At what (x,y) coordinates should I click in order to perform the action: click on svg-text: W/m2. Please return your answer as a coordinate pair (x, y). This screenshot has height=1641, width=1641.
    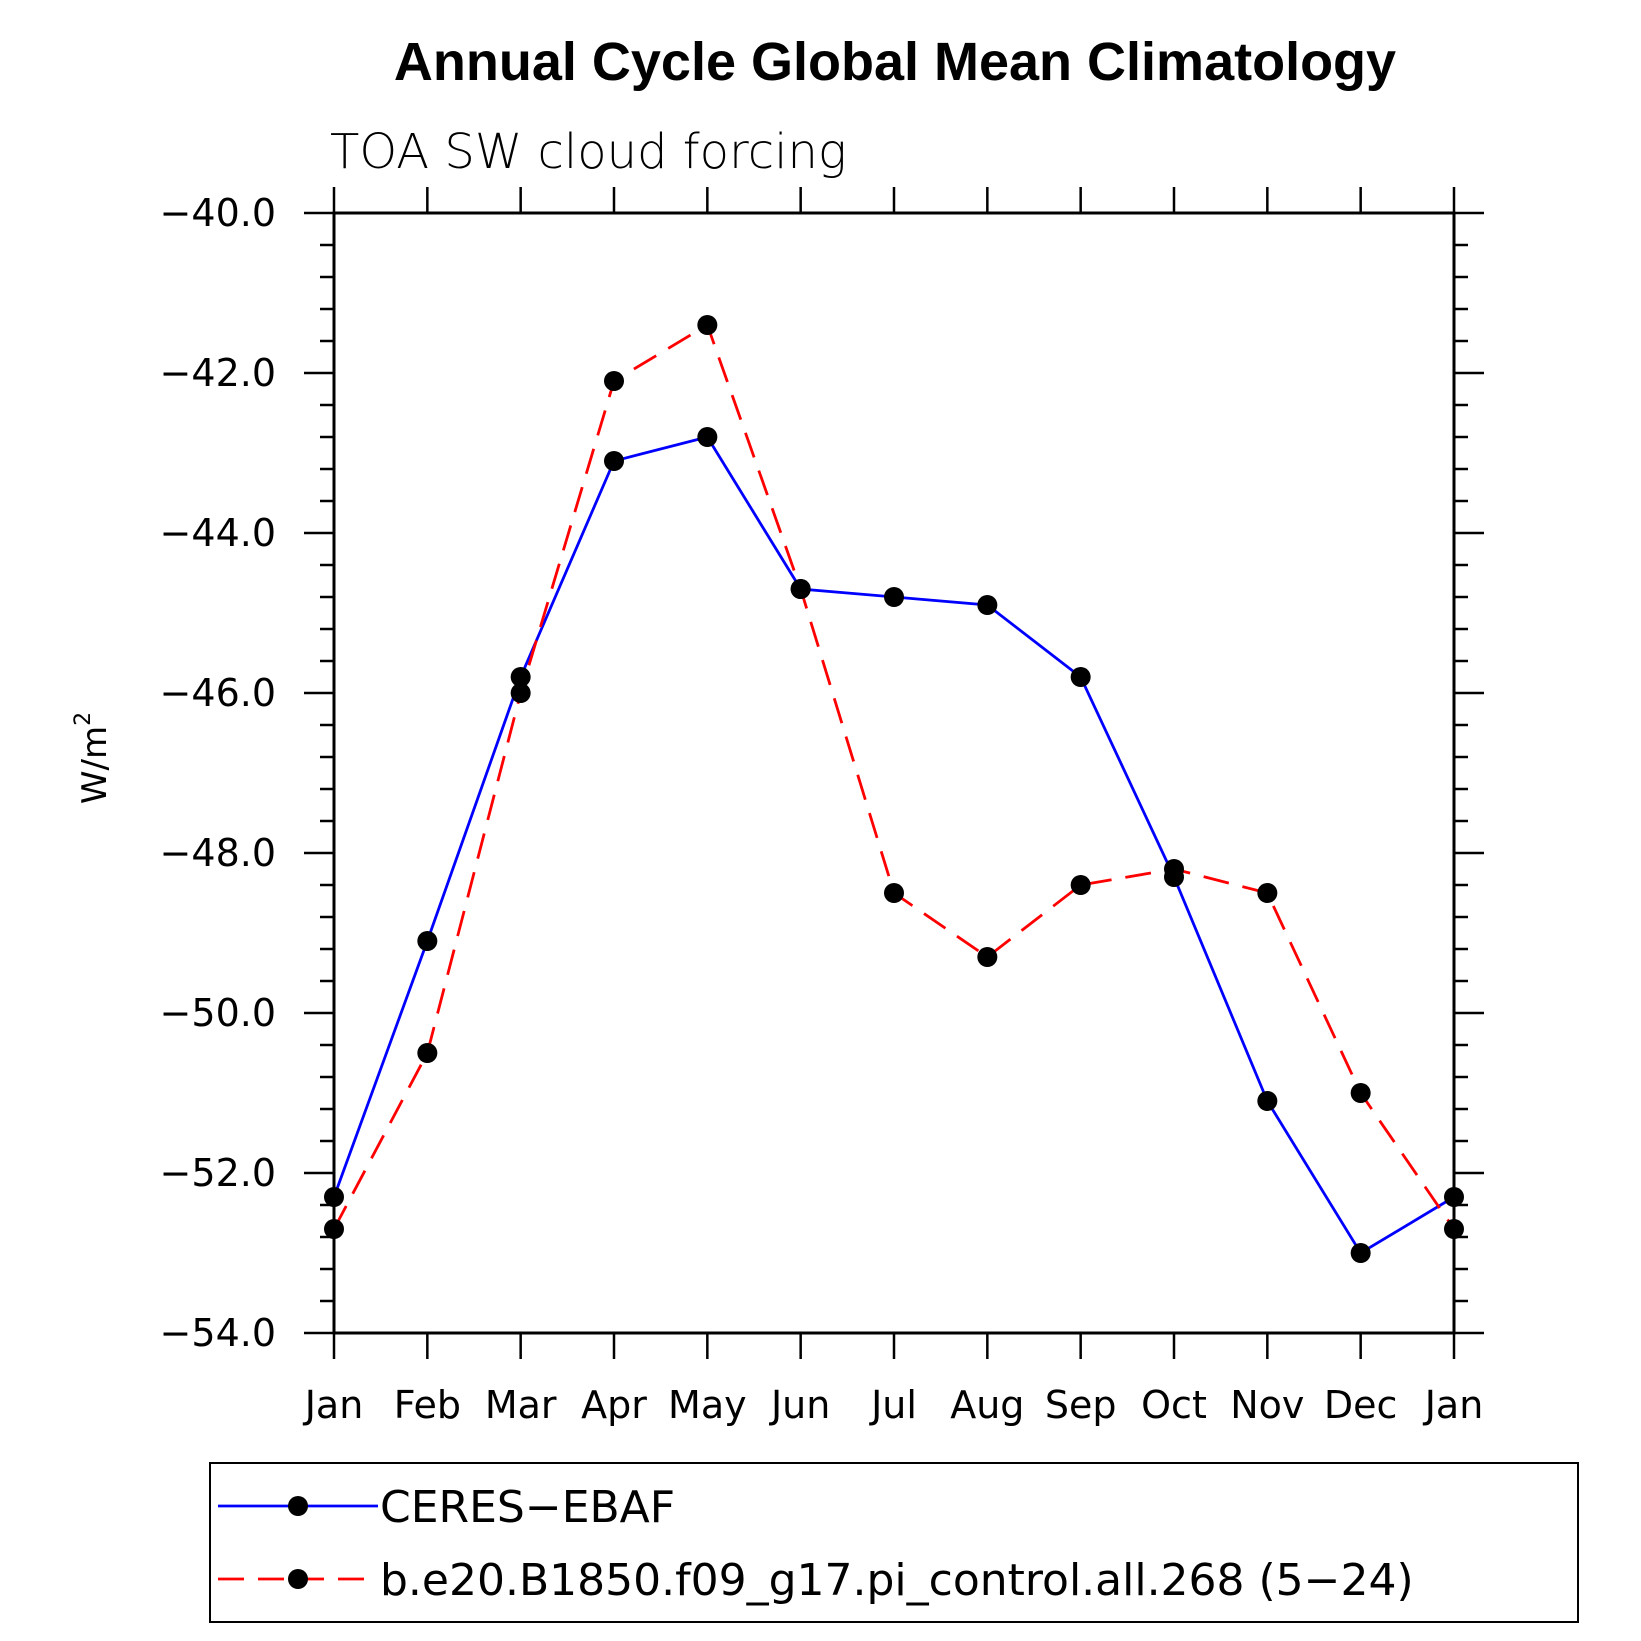
    Looking at the image, I should click on (93, 758).